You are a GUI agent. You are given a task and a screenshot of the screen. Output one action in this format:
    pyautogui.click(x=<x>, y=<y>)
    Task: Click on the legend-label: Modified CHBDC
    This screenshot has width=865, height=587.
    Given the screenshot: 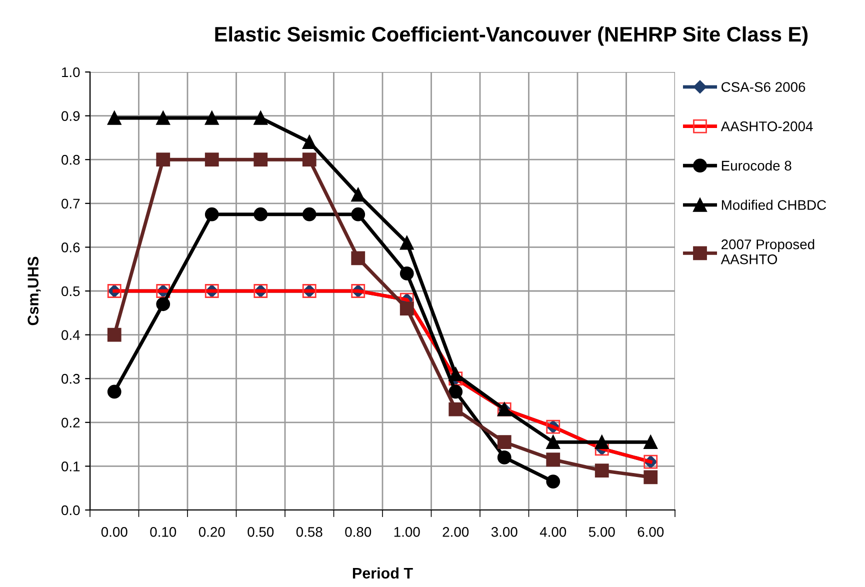 What is the action you would take?
    pyautogui.click(x=774, y=205)
    